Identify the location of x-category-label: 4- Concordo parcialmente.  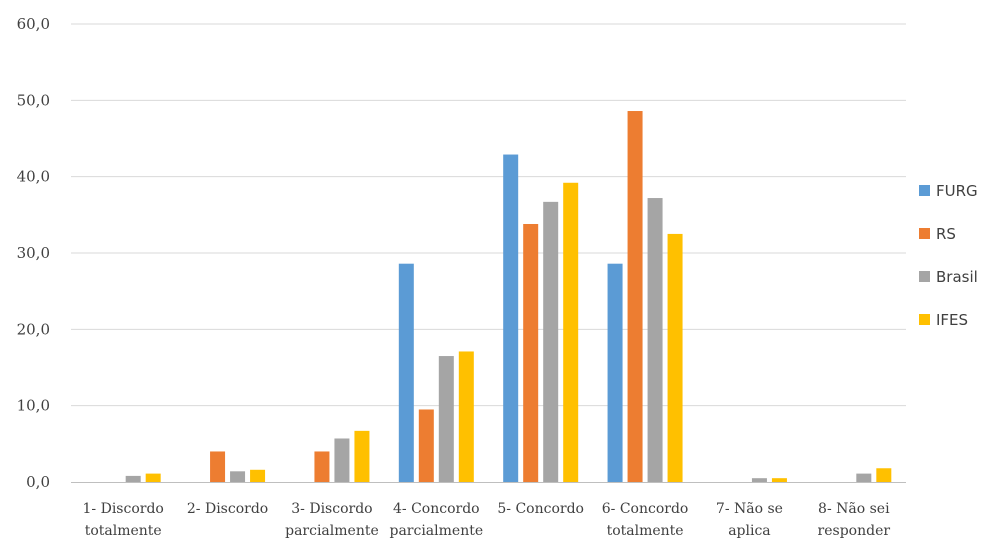
(436, 520).